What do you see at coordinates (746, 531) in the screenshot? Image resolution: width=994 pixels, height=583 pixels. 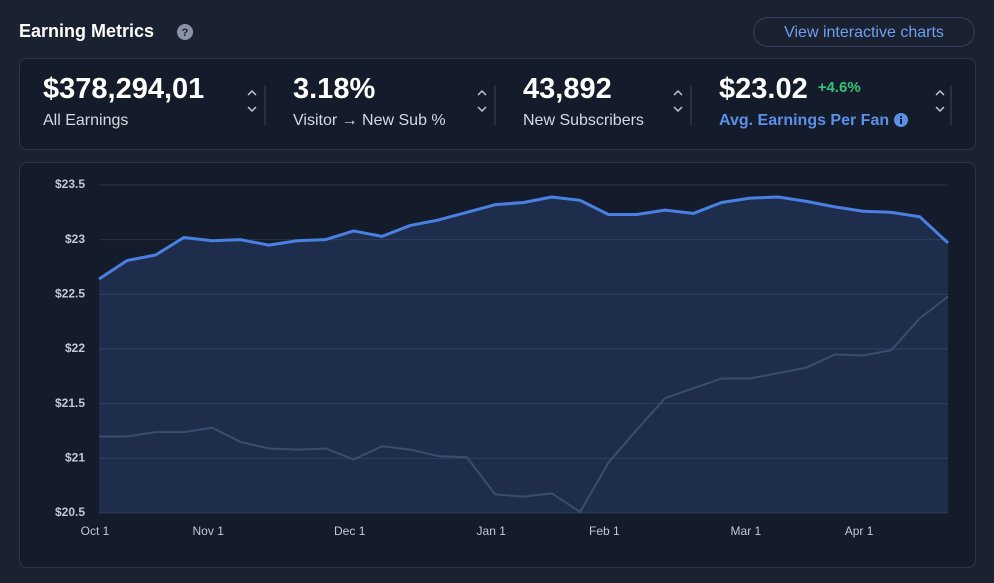 I see `x-tick-label: Mar 1` at bounding box center [746, 531].